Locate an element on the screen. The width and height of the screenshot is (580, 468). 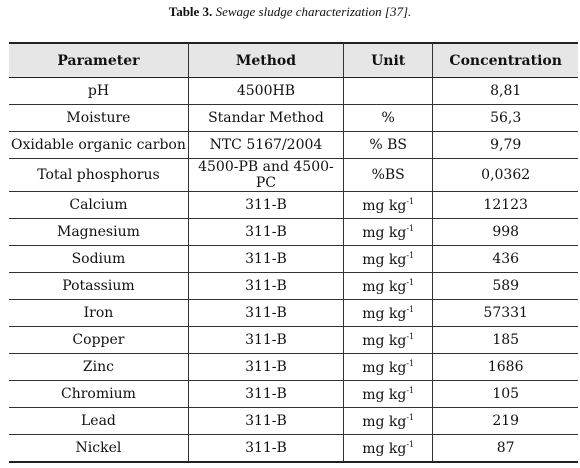
cell-parameter: Oxidable organic carbon is located at coordinates (99, 145).